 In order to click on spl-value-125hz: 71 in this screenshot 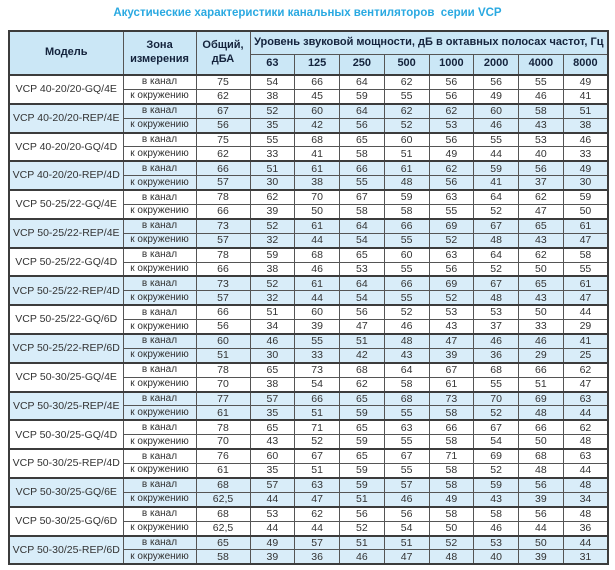, I will do `click(317, 427)`.